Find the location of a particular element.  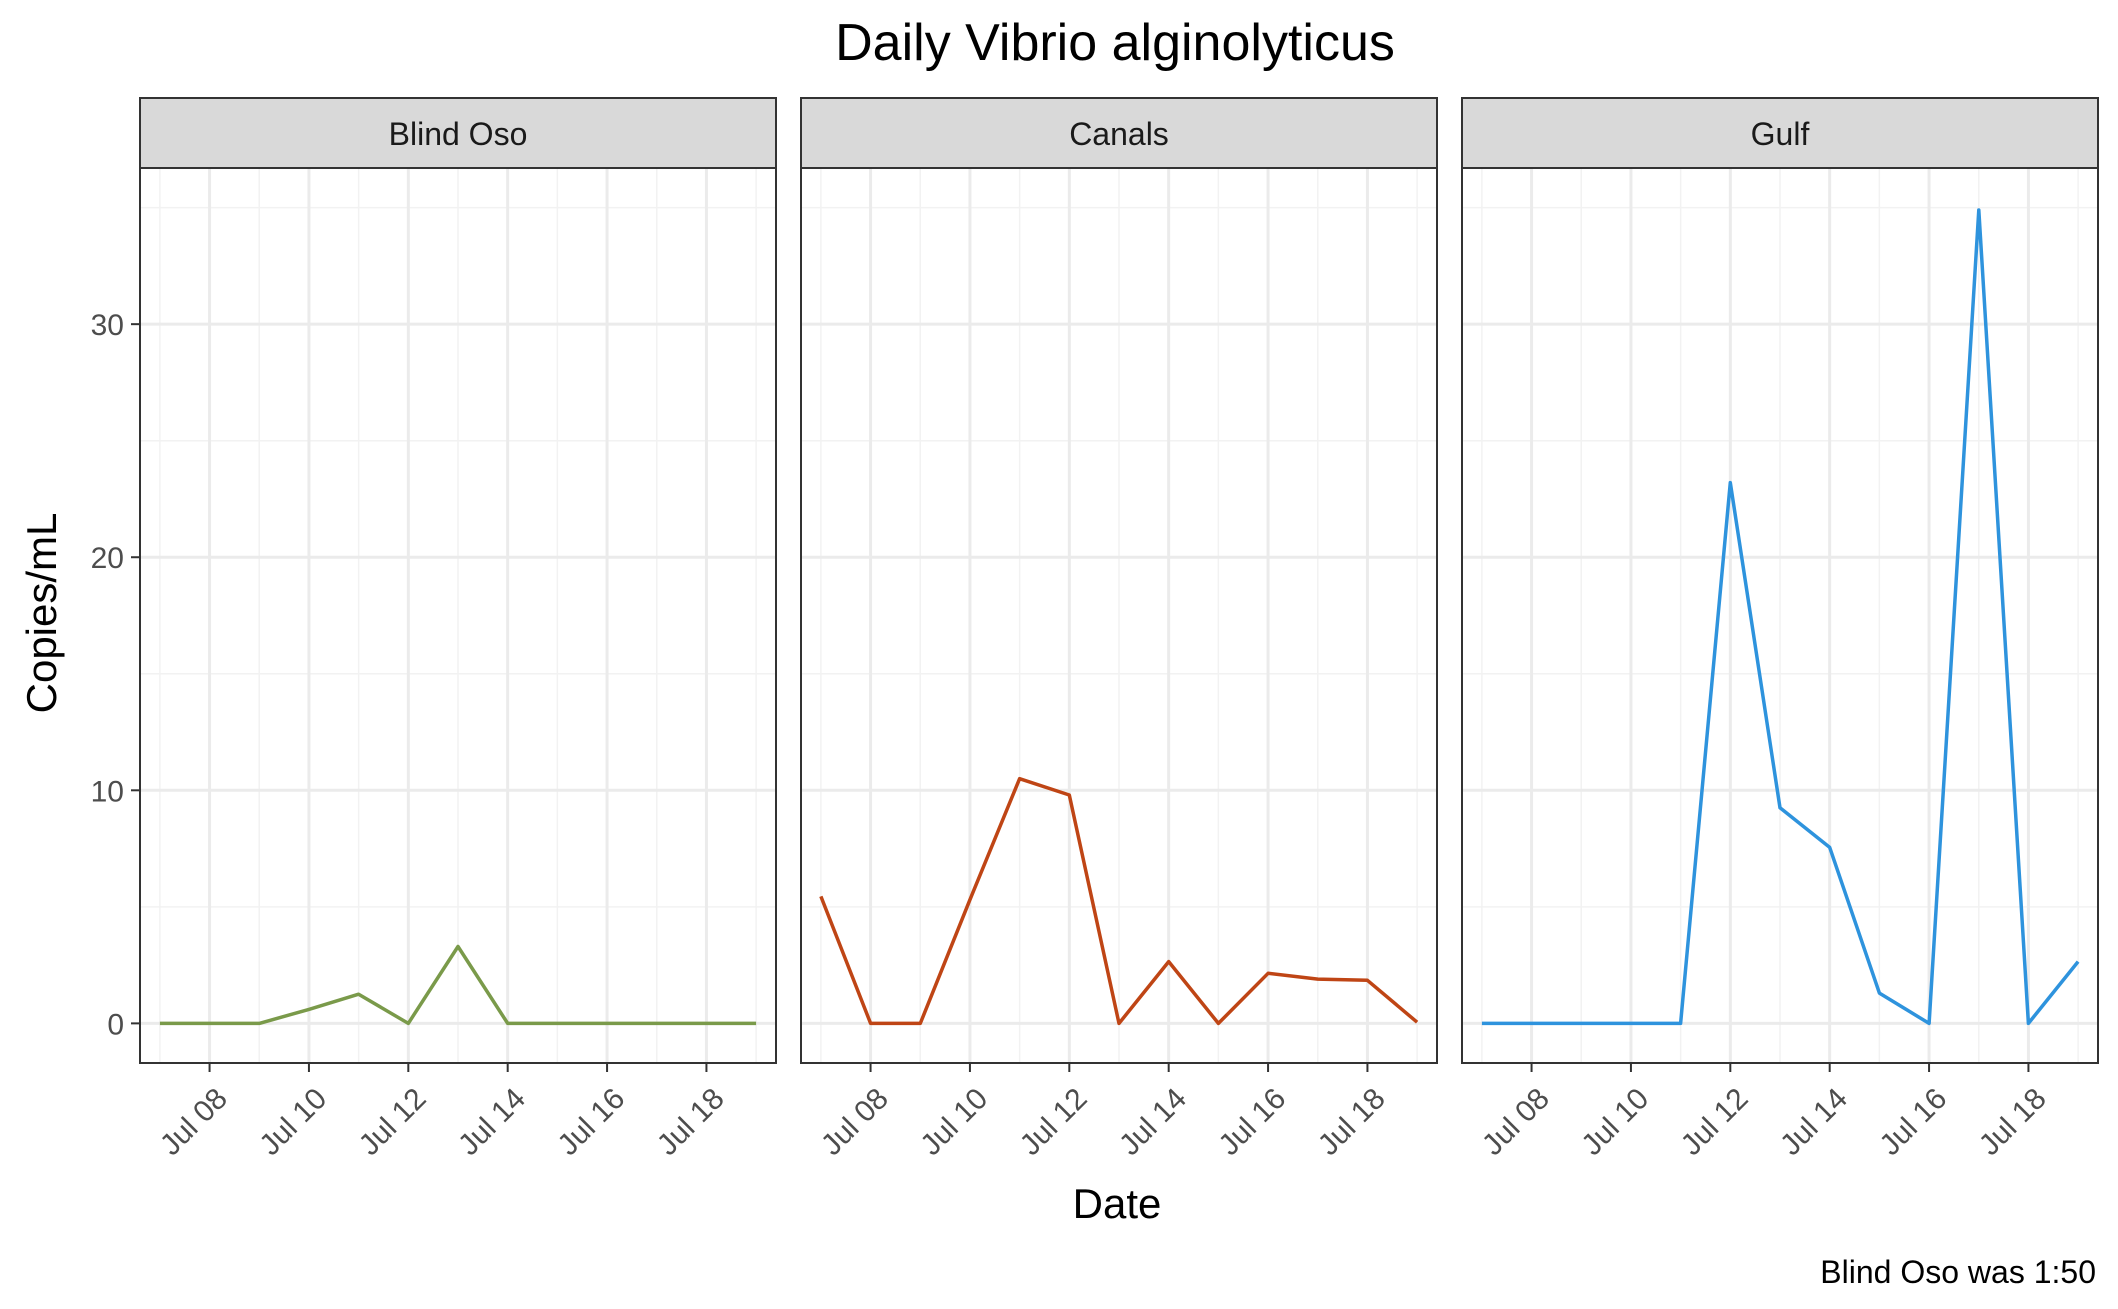

y-axis-title: Copies/mL is located at coordinates (41, 613).